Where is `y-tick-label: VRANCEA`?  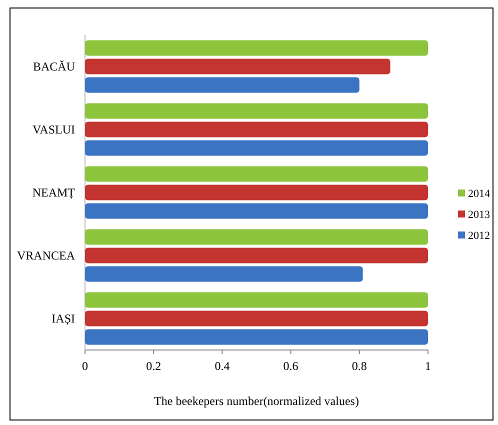 y-tick-label: VRANCEA is located at coordinates (46, 255).